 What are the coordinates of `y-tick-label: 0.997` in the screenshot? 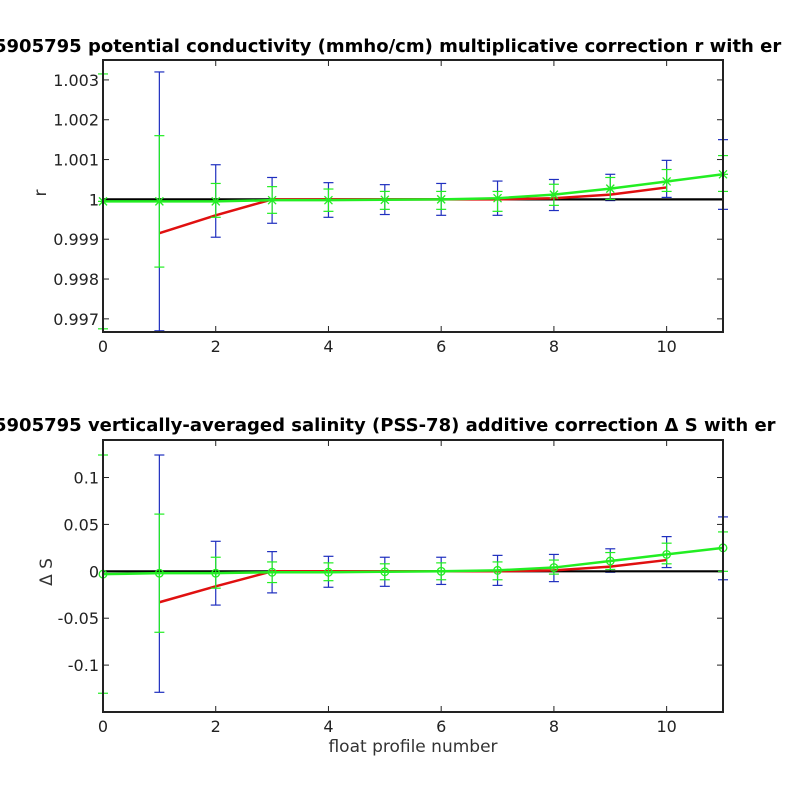 It's located at (76, 319).